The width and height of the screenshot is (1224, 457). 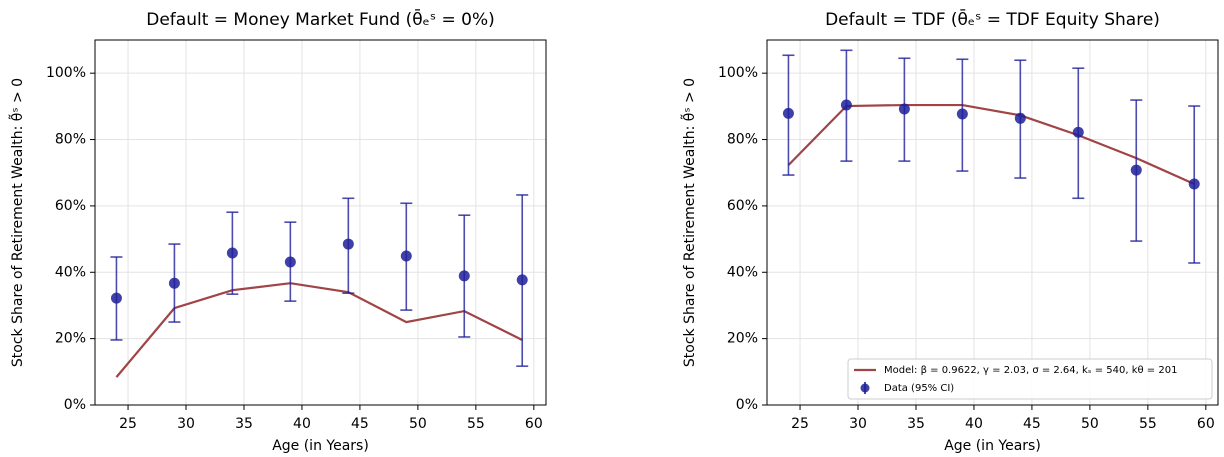 What do you see at coordinates (1030, 379) in the screenshot?
I see `legend-box` at bounding box center [1030, 379].